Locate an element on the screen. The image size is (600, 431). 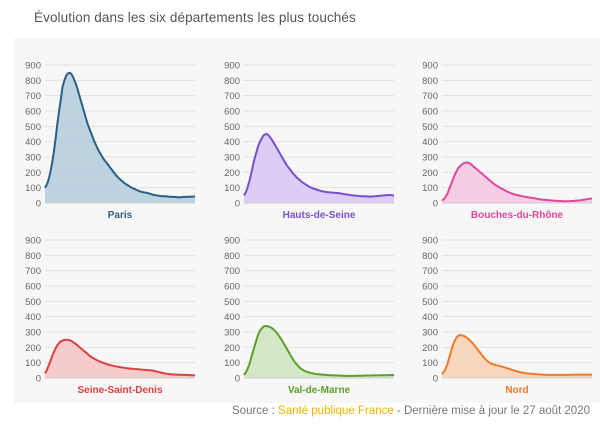
source-link: Santé publique France is located at coordinates (336, 411).